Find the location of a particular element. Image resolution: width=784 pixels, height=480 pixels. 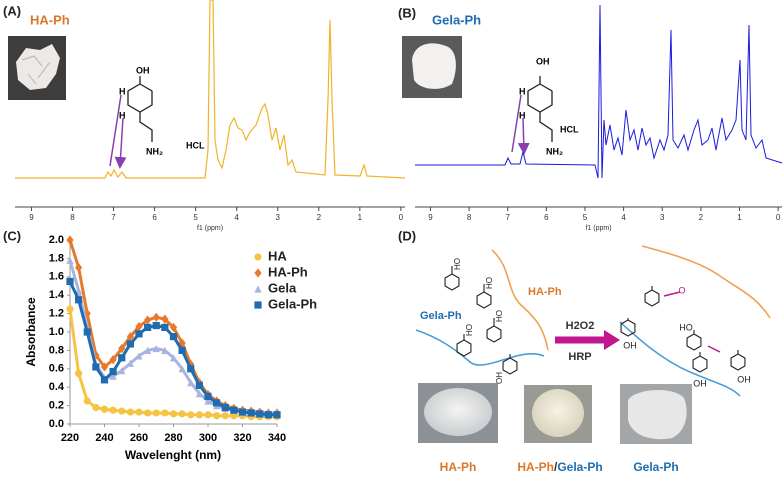

legend-label: HA-Ph is located at coordinates (288, 271).